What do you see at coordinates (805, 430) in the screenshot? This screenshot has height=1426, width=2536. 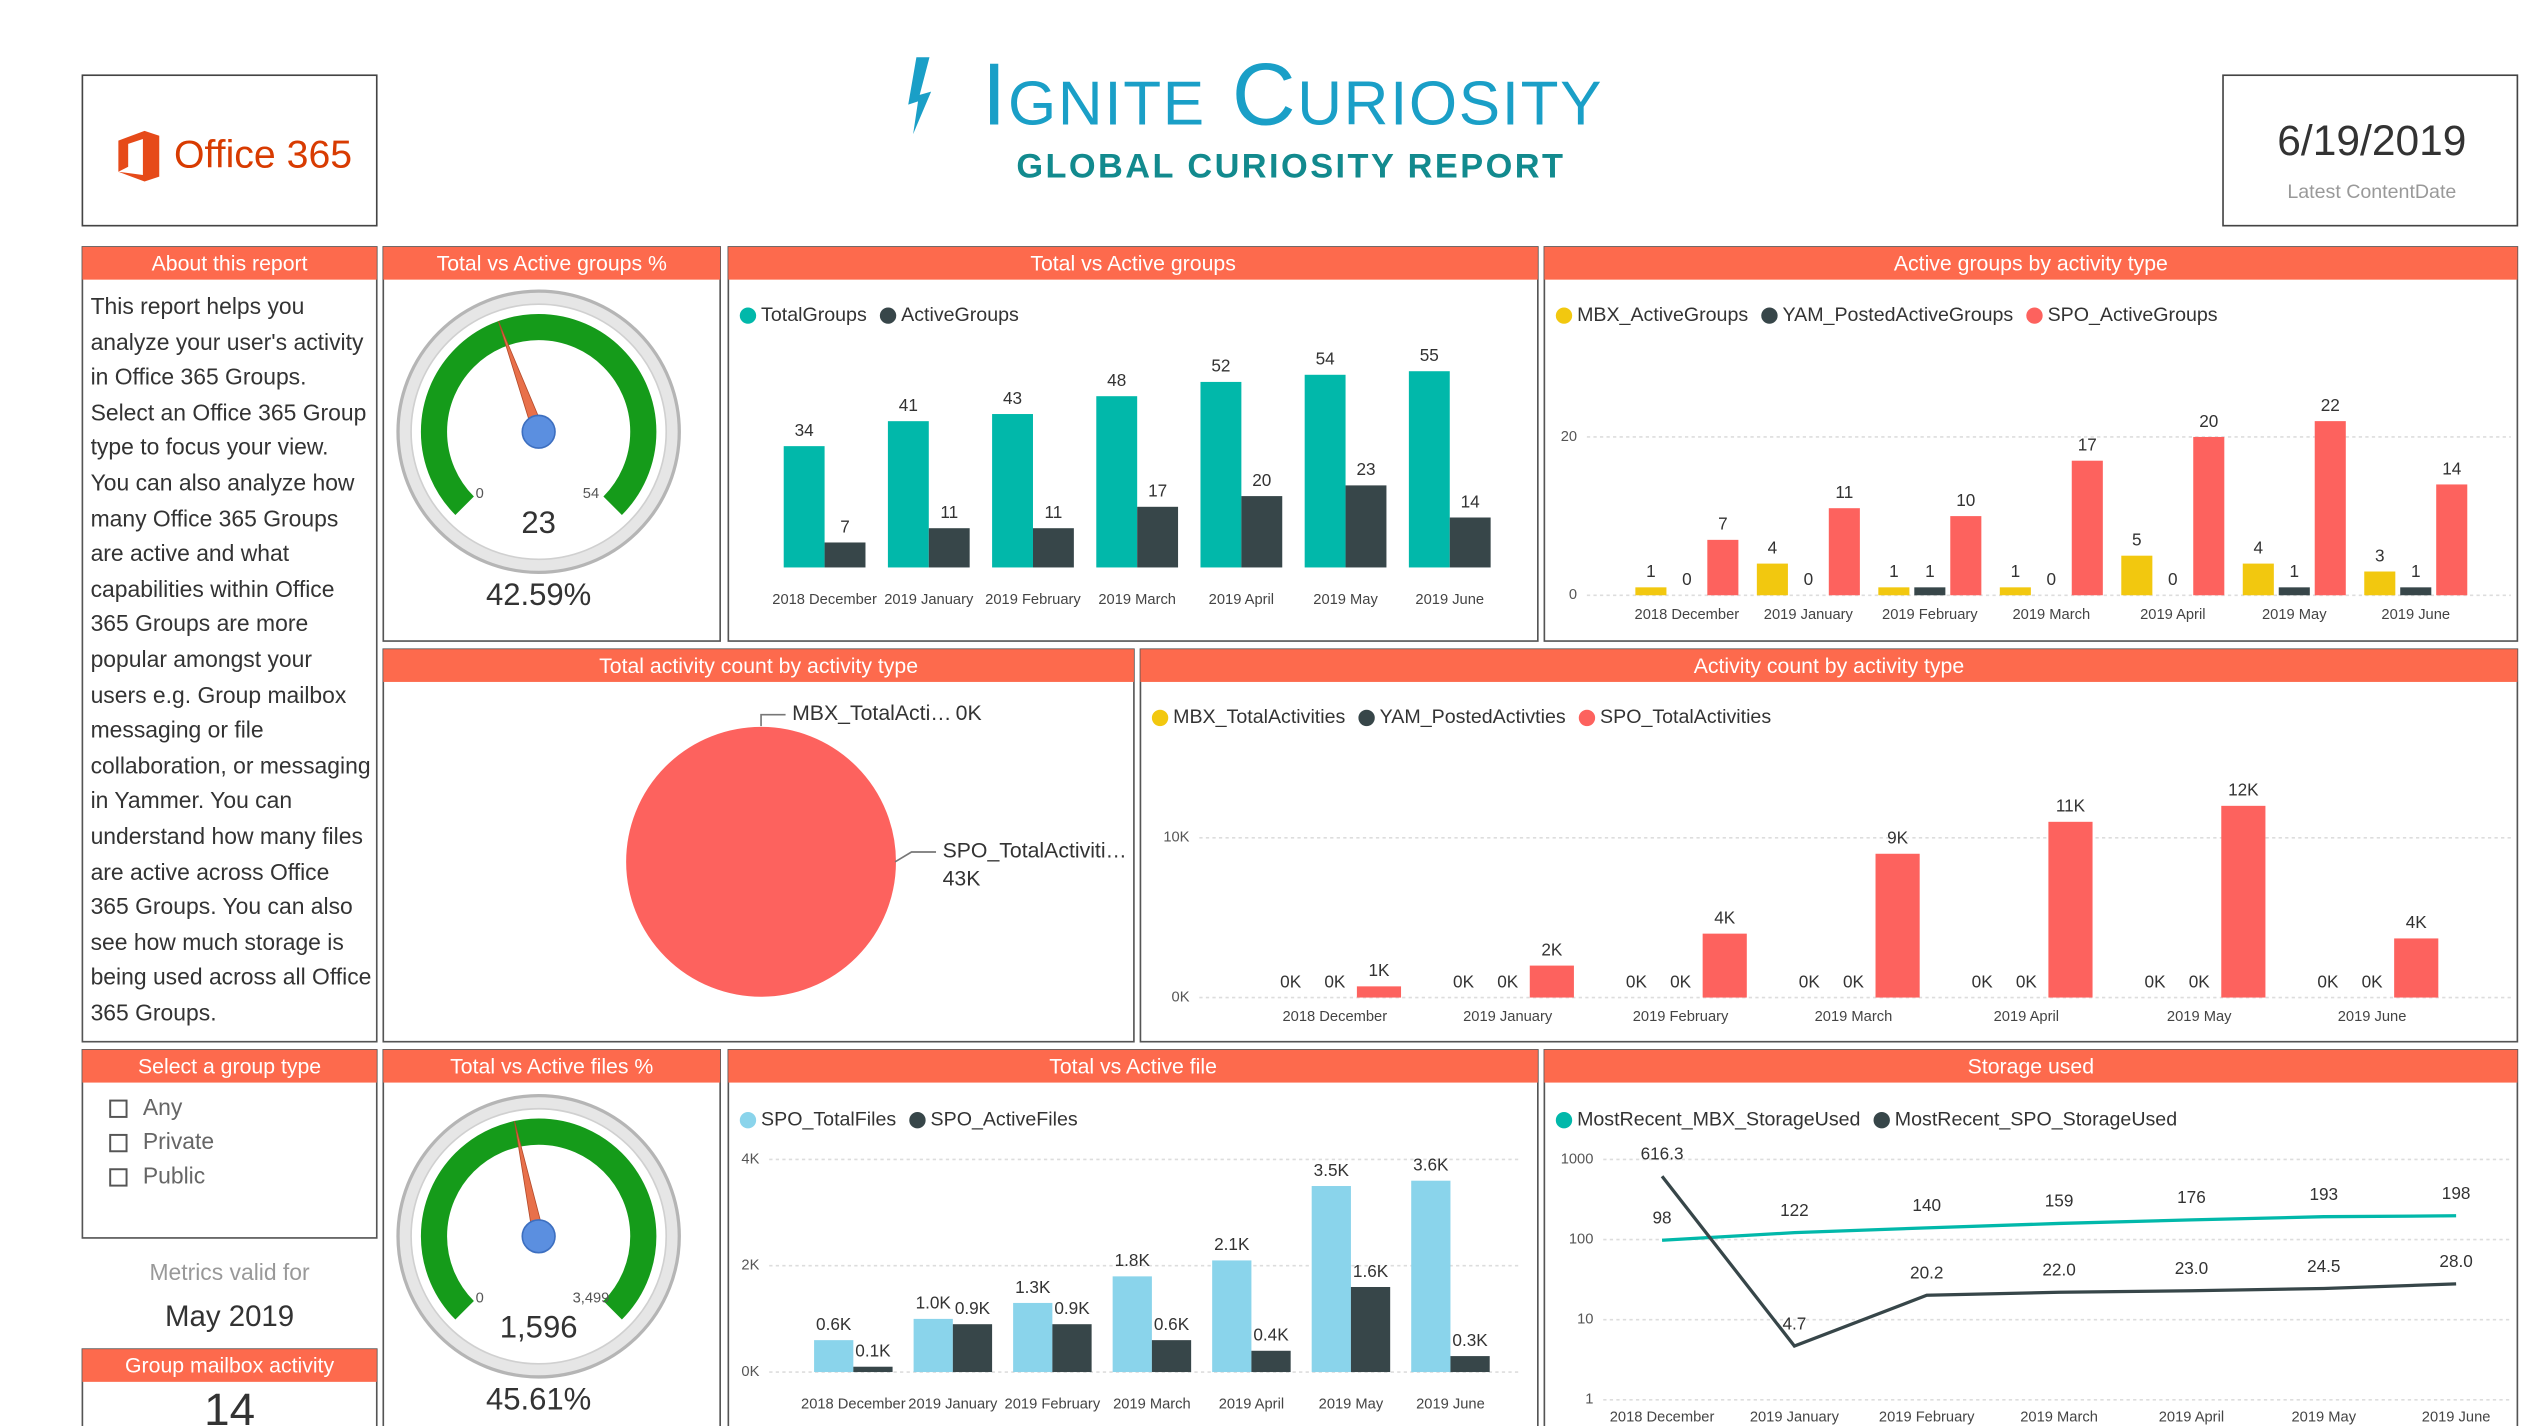 I see `data-label: 34` at bounding box center [805, 430].